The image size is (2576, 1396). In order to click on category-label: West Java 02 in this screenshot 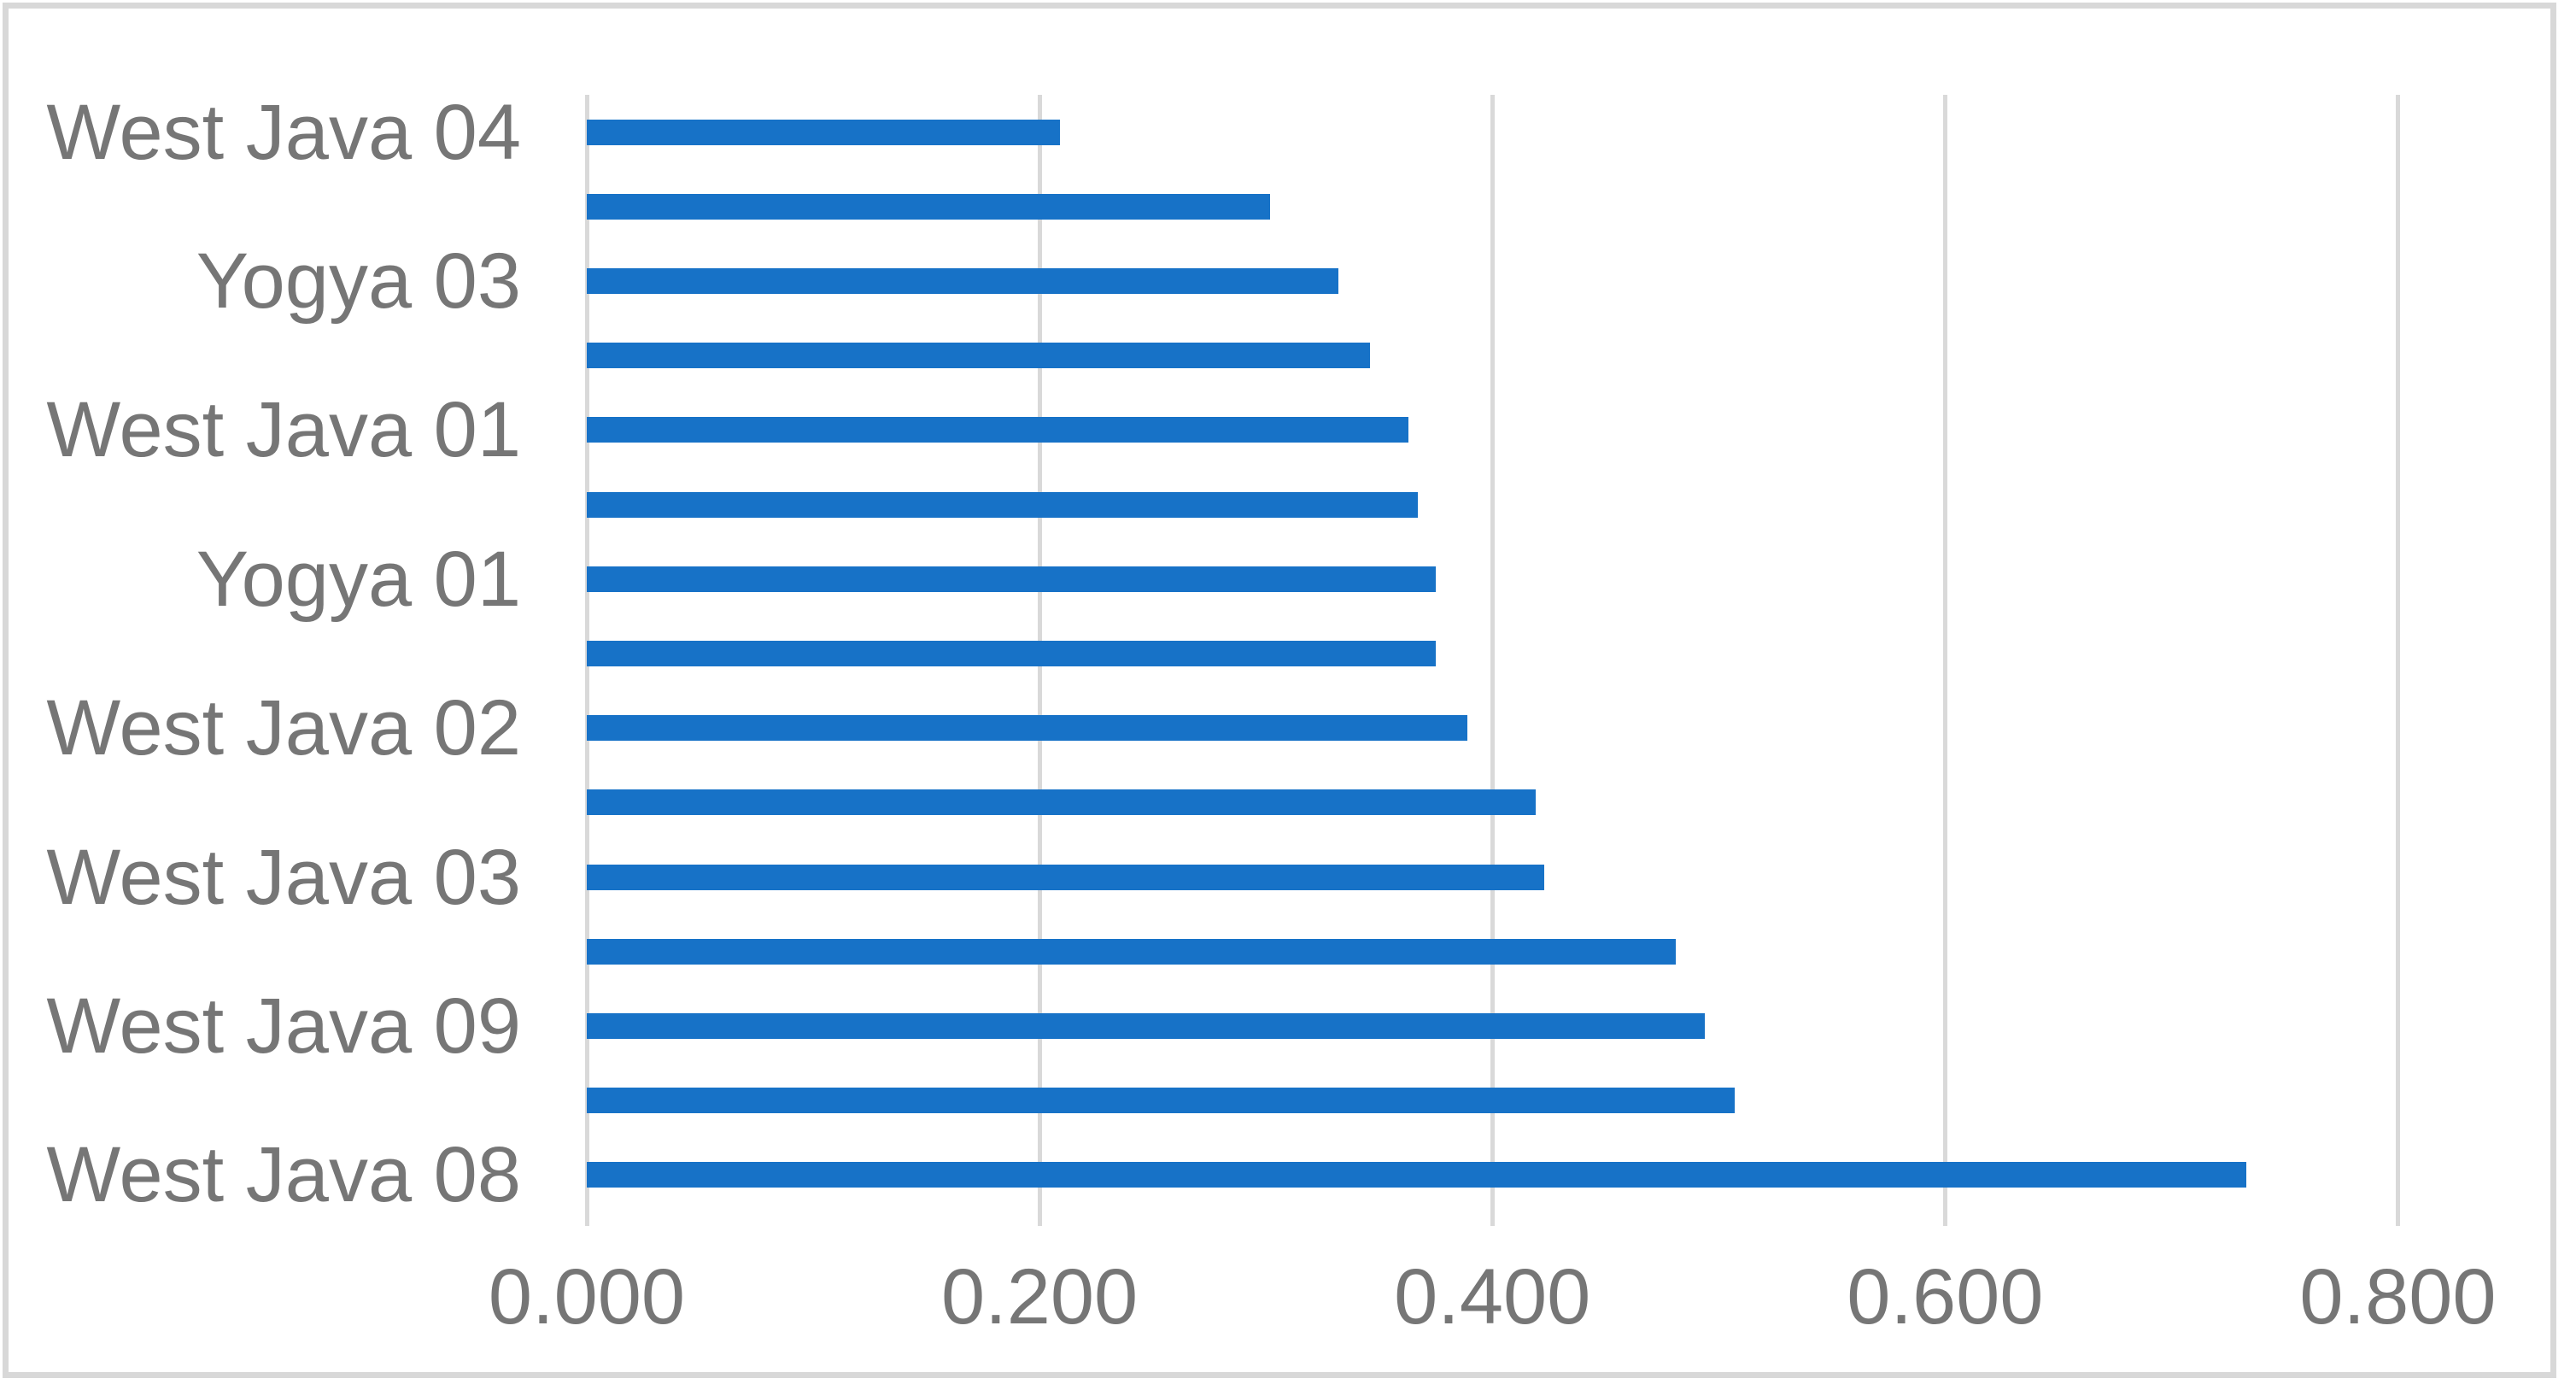, I will do `click(283, 728)`.